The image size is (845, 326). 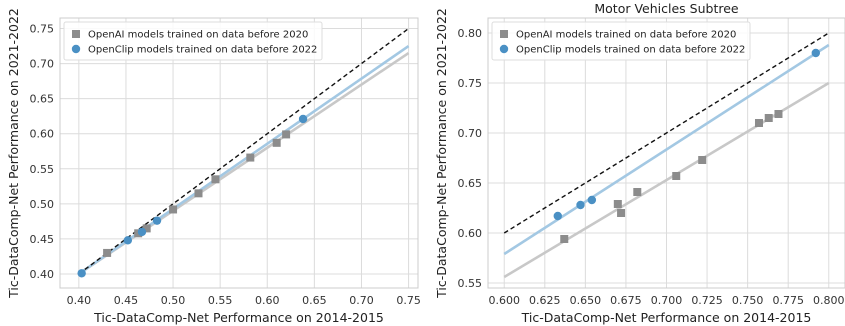 What do you see at coordinates (504, 300) in the screenshot?
I see `x-tick-label: 0.600` at bounding box center [504, 300].